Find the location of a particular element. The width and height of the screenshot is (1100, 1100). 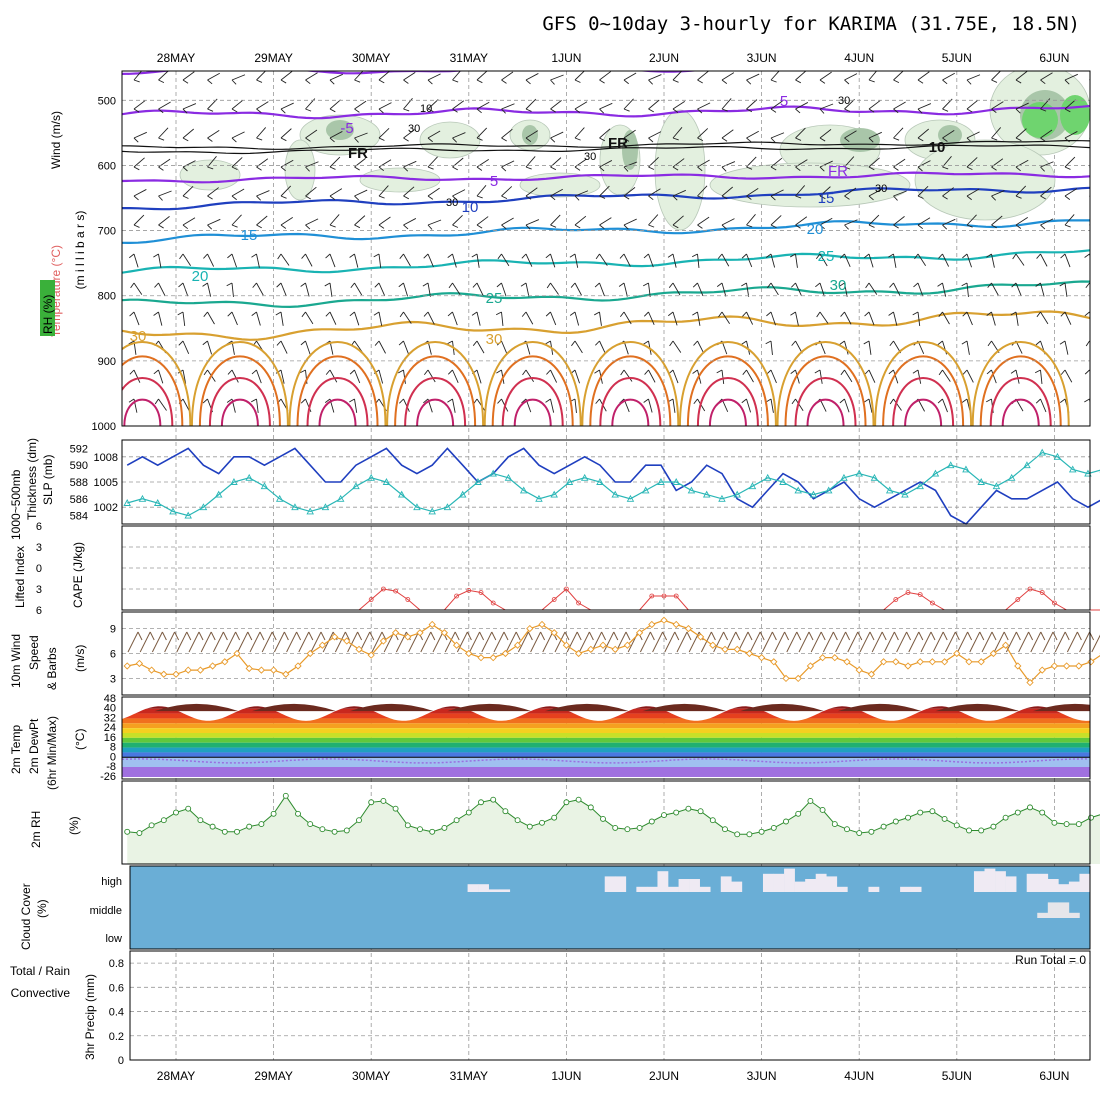

date-label-top: 6JUN is located at coordinates (1054, 58).